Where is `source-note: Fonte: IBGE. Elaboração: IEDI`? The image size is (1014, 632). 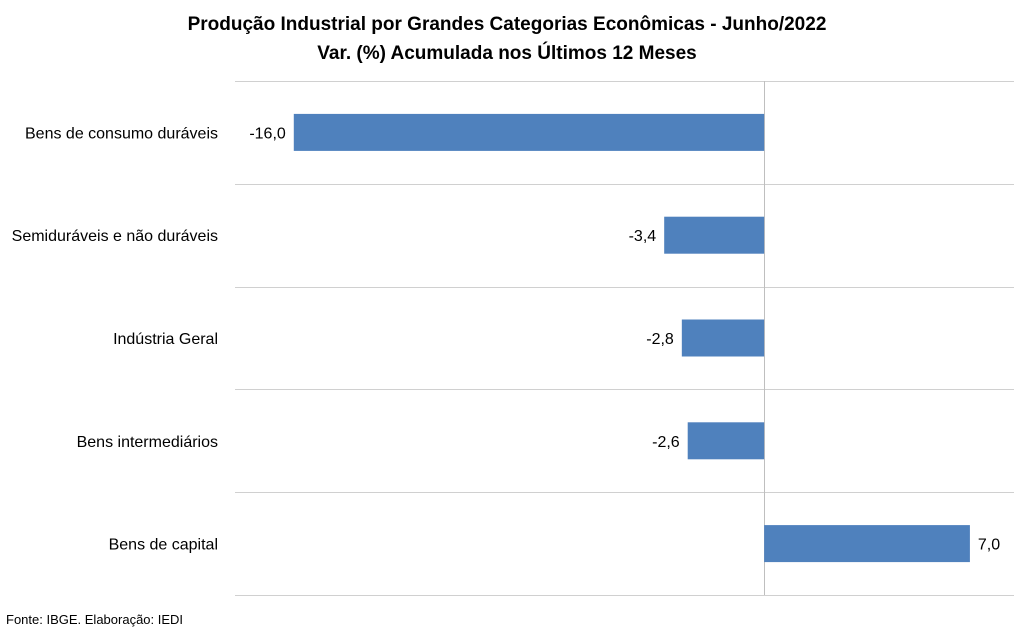 source-note: Fonte: IBGE. Elaboração: IEDI is located at coordinates (95, 619).